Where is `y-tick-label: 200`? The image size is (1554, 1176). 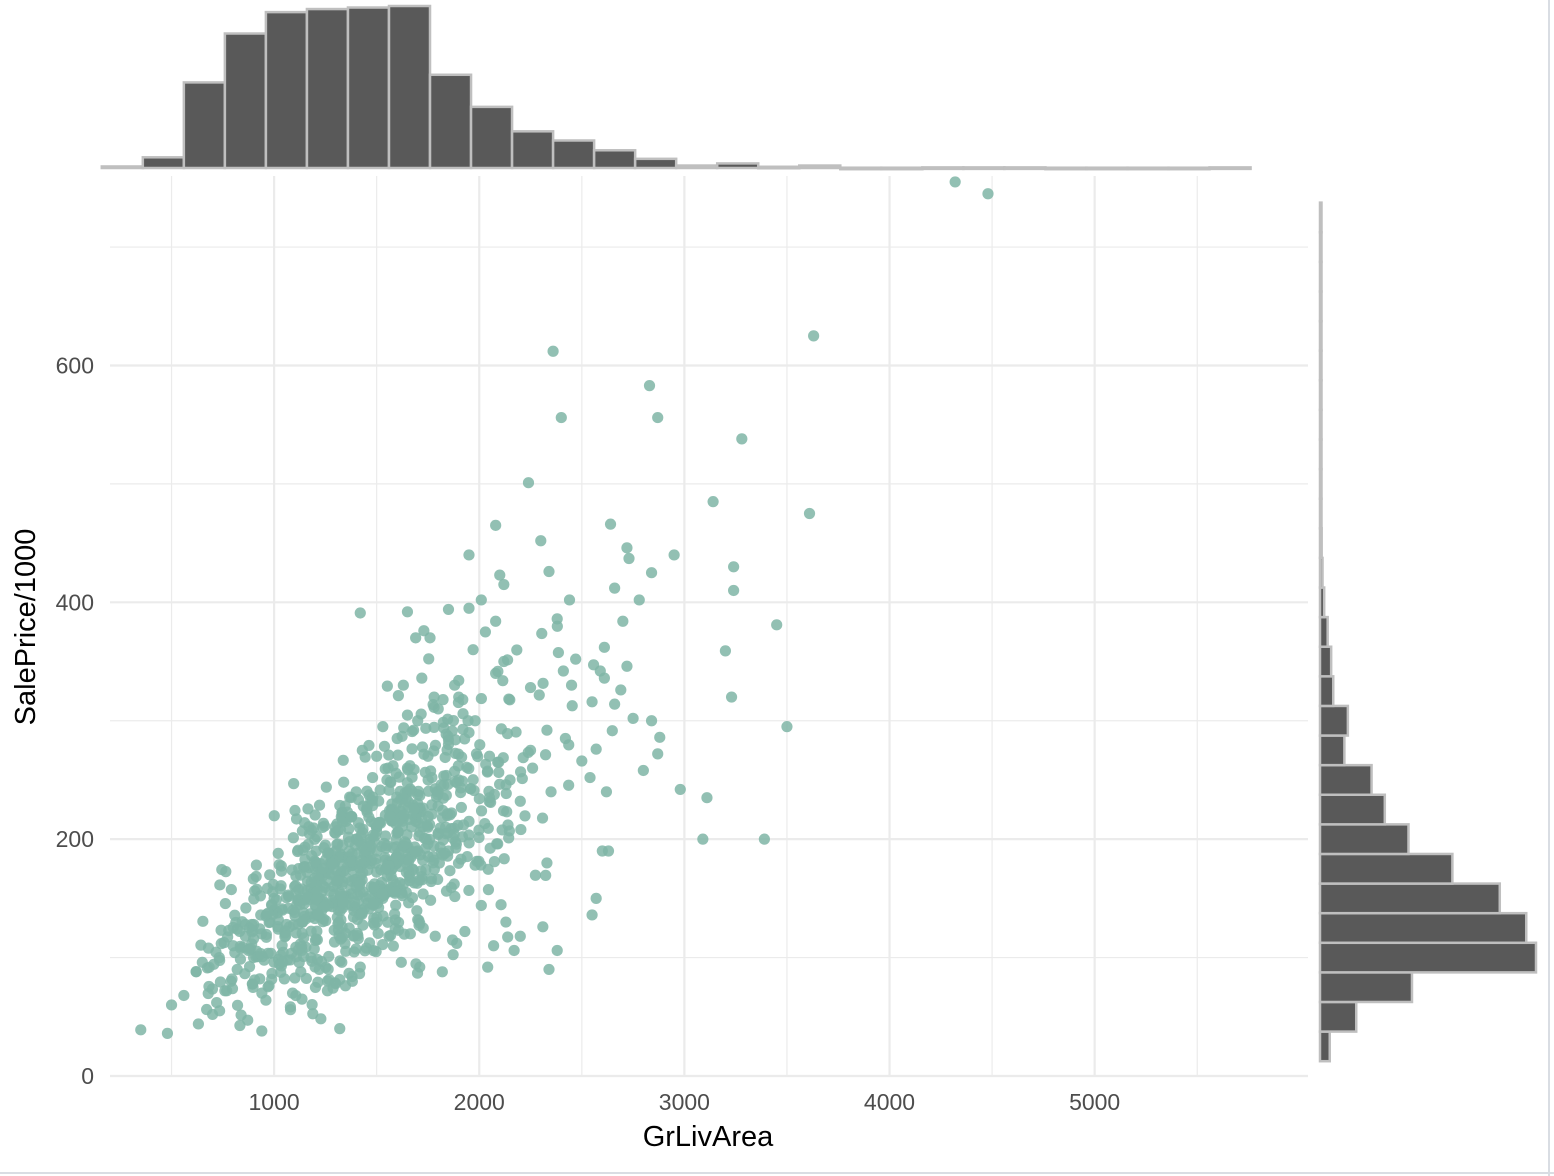
y-tick-label: 200 is located at coordinates (75, 839).